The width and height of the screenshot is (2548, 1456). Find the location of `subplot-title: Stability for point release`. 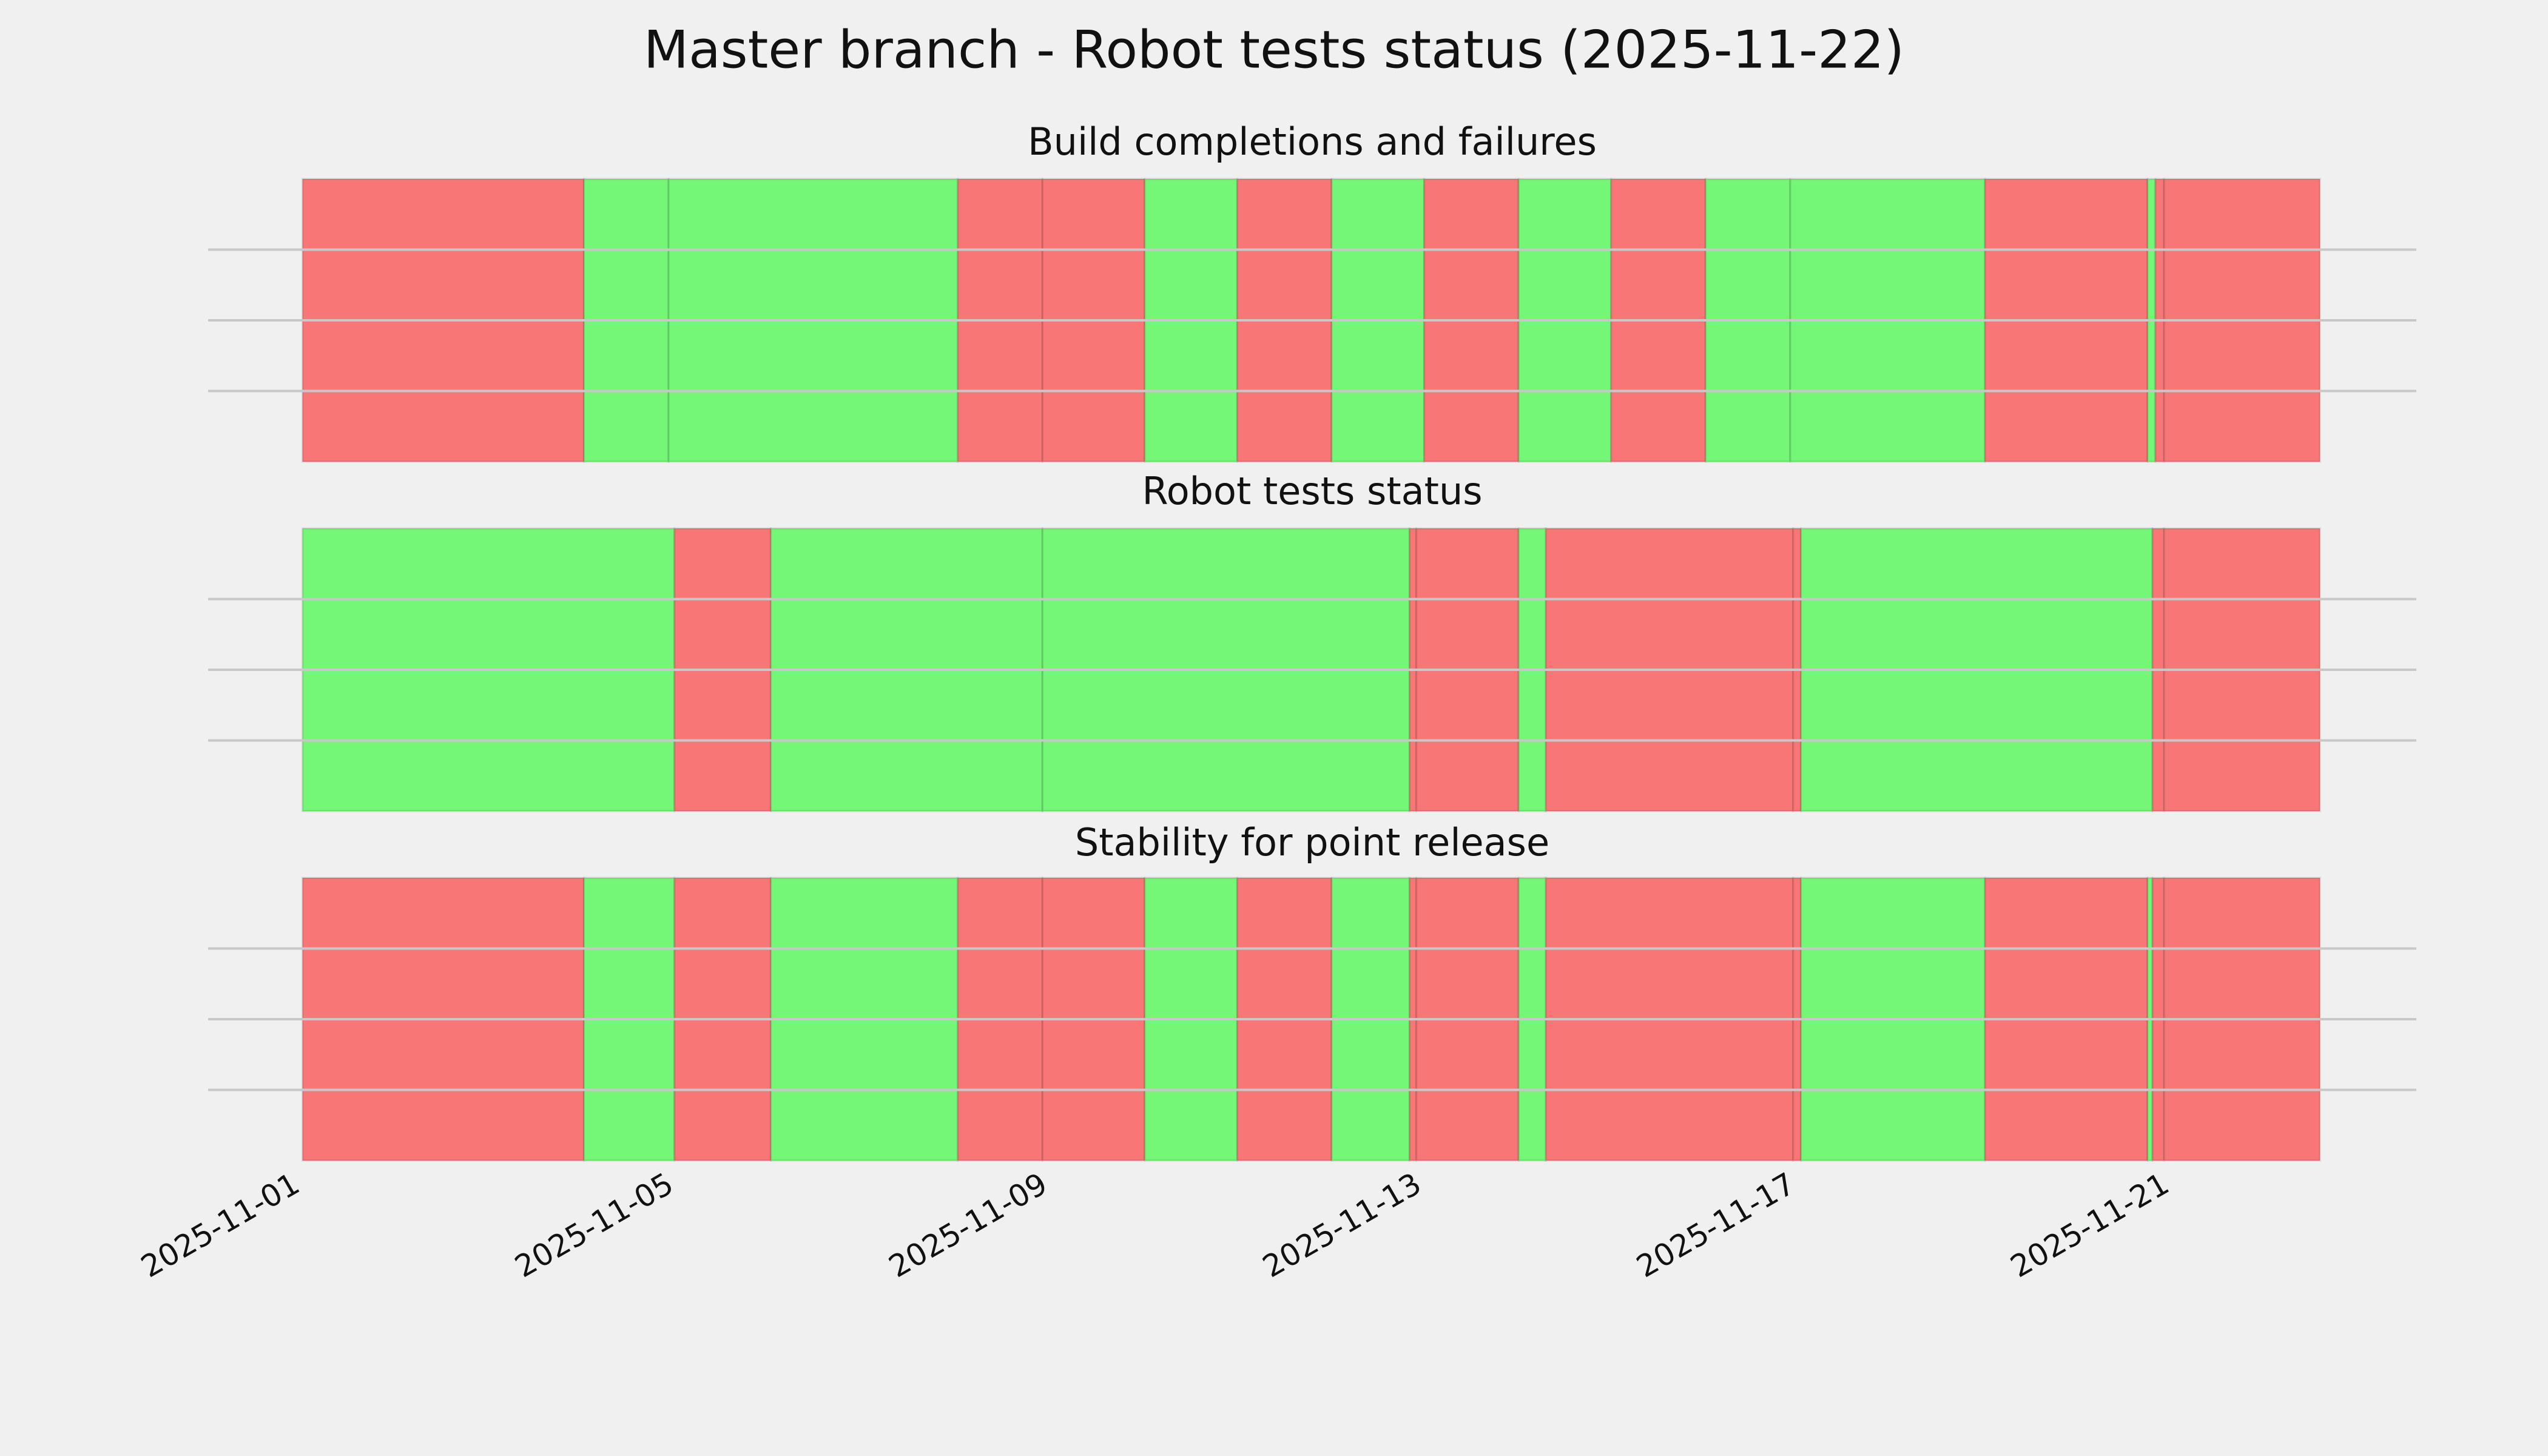

subplot-title: Stability for point release is located at coordinates (1312, 842).